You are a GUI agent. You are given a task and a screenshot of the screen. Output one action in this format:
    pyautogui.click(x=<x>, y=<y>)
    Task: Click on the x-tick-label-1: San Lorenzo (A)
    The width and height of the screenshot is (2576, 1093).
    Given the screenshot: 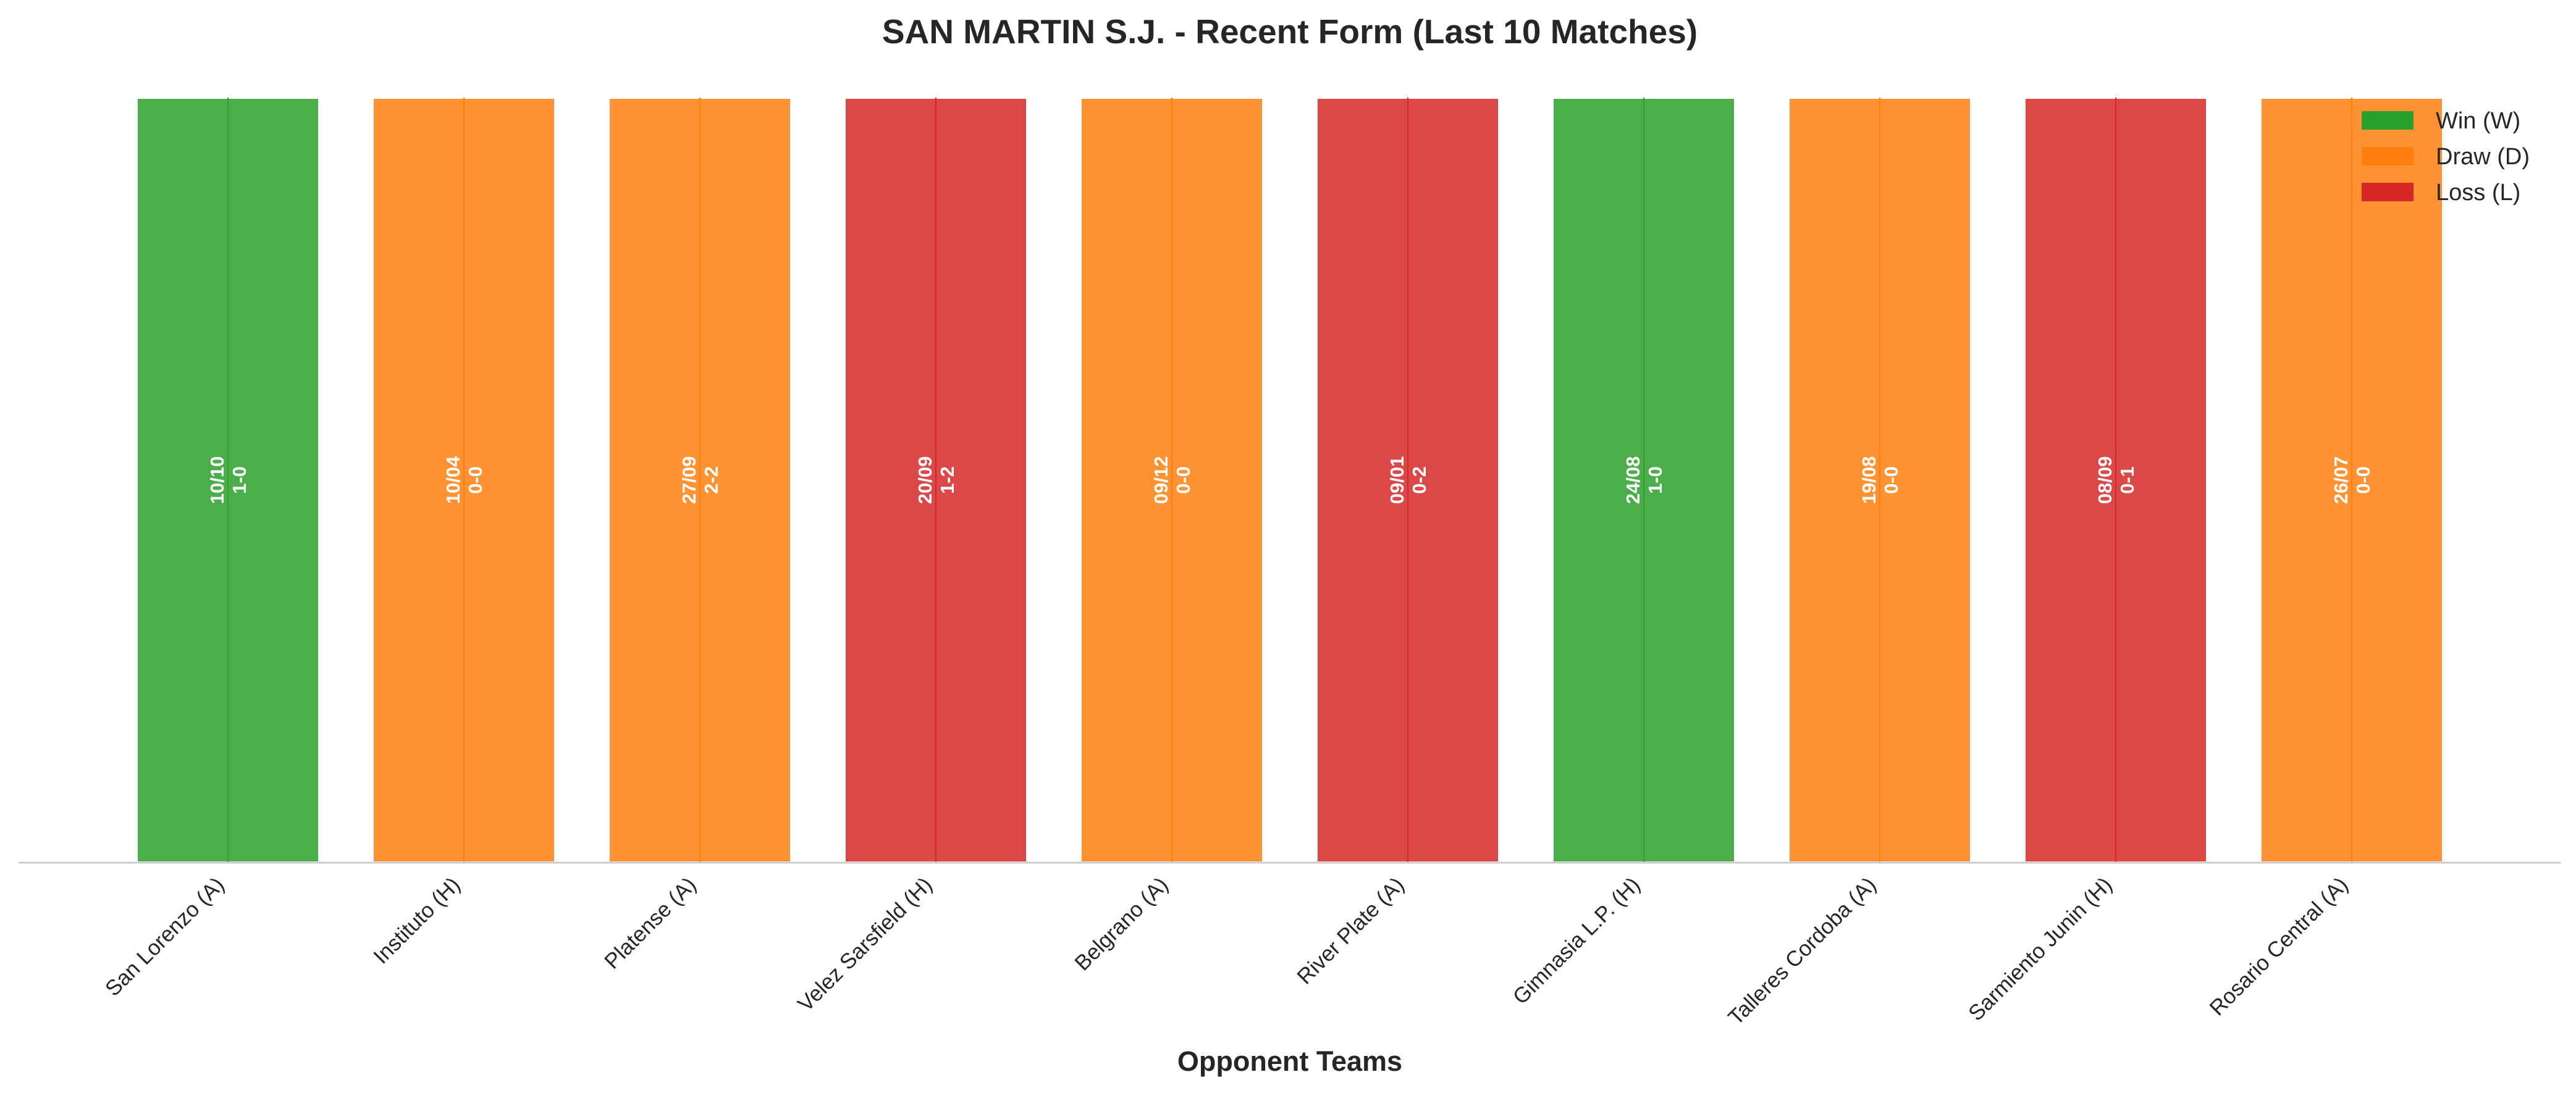 What is the action you would take?
    pyautogui.click(x=165, y=937)
    